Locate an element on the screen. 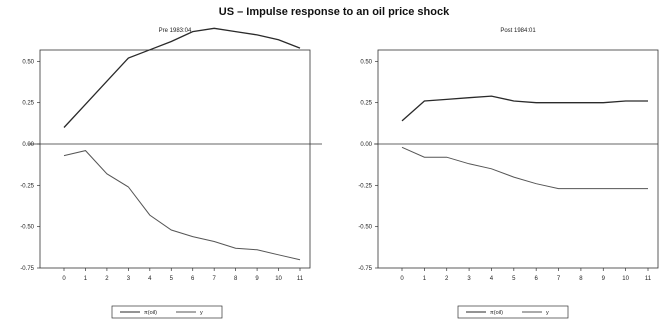 Image resolution: width=668 pixels, height=324 pixels. panel-subtitle: Pre 1983:04 is located at coordinates (175, 31).